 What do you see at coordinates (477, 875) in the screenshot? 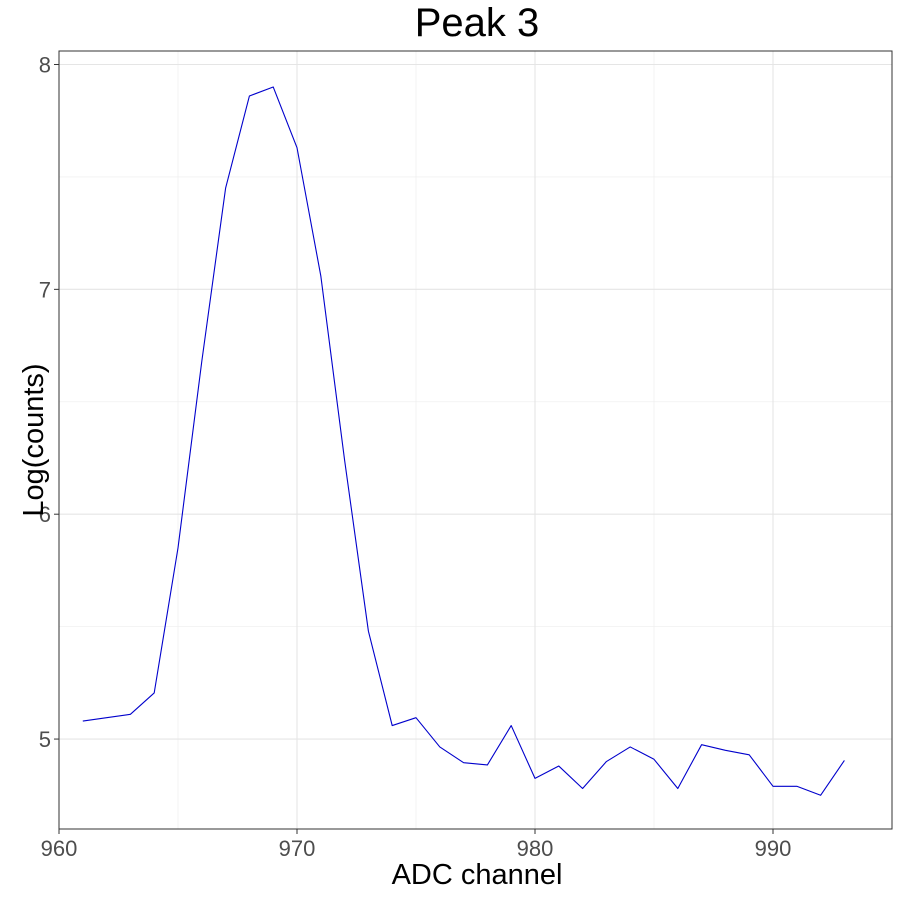
I see `x-axis-title: ADC channel` at bounding box center [477, 875].